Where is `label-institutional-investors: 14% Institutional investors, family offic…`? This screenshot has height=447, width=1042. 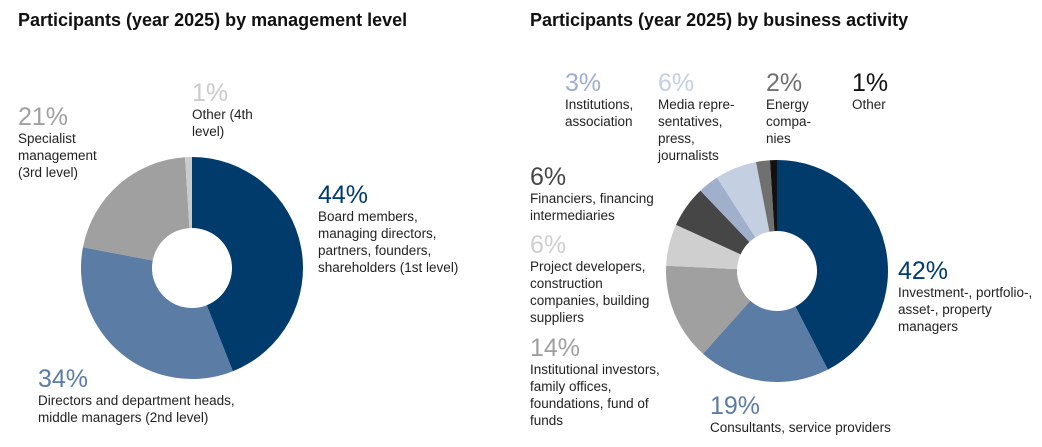
label-institutional-investors: 14% Institutional investors, family offic… is located at coordinates (595, 381).